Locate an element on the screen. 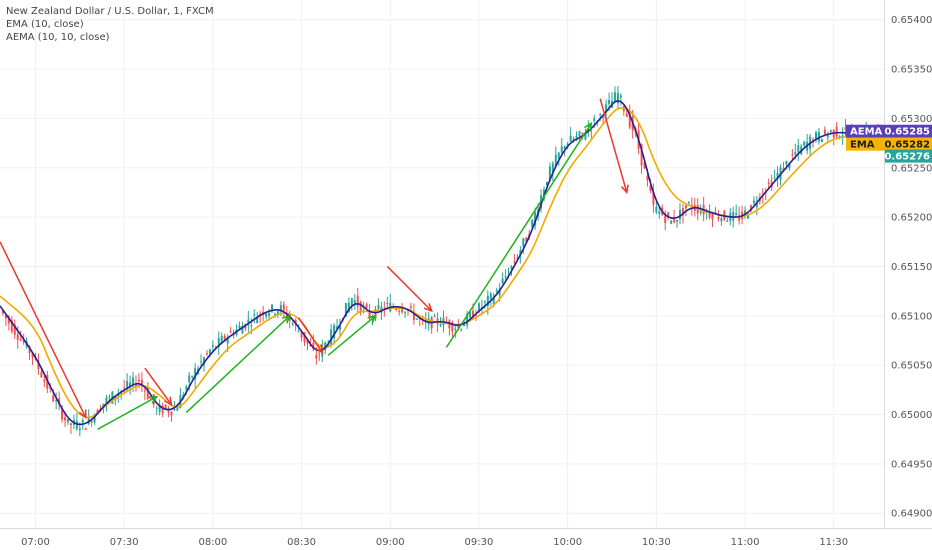 Image resolution: width=932 pixels, height=550 pixels. last-price-badge-value: 0.65276 is located at coordinates (907, 157).